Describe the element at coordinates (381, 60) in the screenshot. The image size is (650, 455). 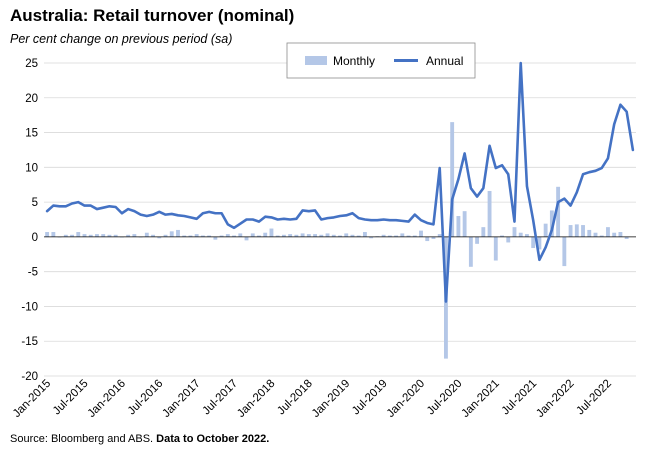
I see `legend: Monthly Annual` at that location.